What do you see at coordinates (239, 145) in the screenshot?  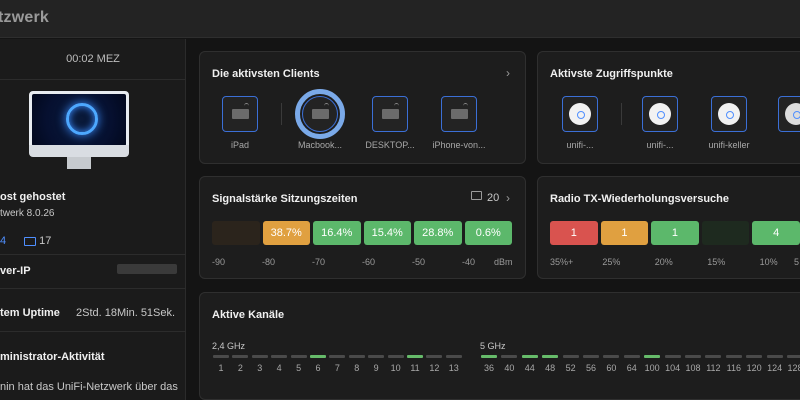 I see `client-label: iPad` at bounding box center [239, 145].